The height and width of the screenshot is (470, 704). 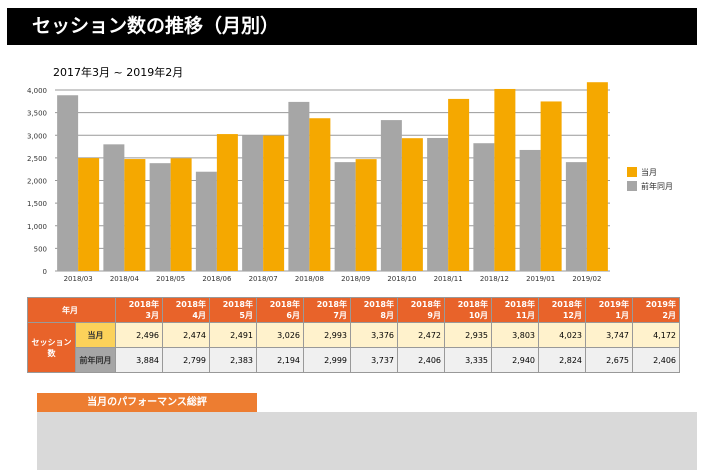 What do you see at coordinates (468, 310) in the screenshot?
I see `header-month: 2018年 10月` at bounding box center [468, 310].